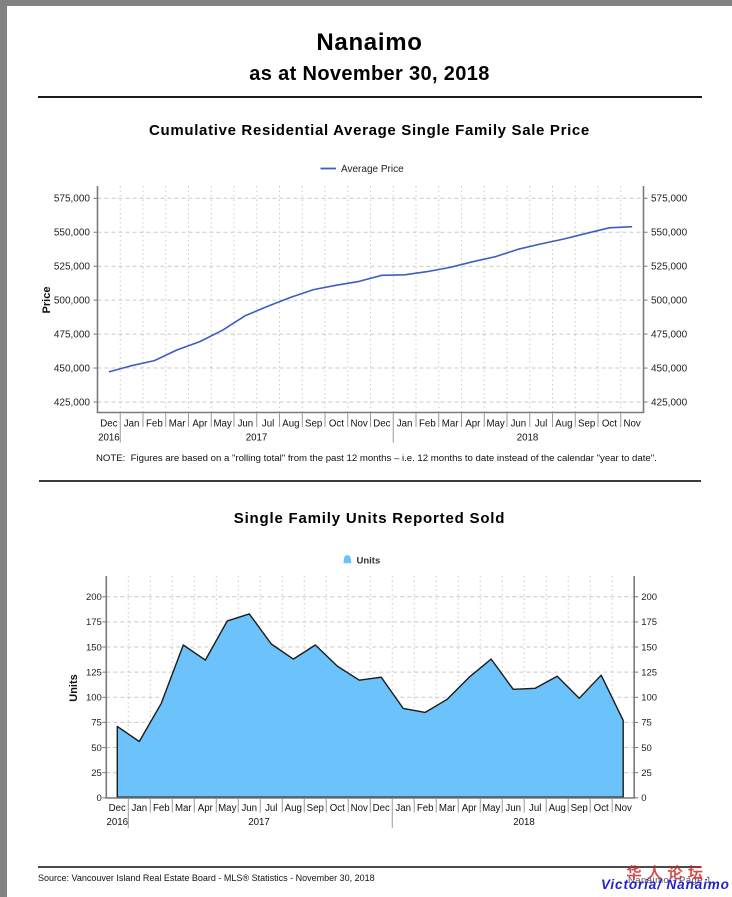  I want to click on svg-text: Average Price, so click(372, 169).